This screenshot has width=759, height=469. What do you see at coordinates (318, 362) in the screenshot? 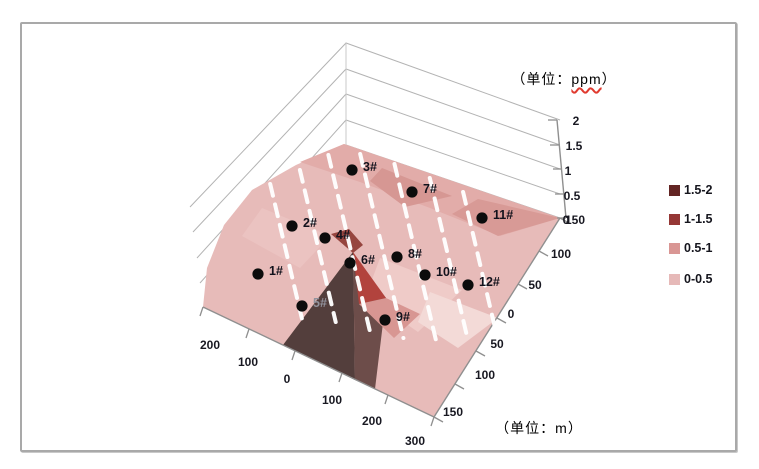
I see `x-axis-line` at bounding box center [318, 362].